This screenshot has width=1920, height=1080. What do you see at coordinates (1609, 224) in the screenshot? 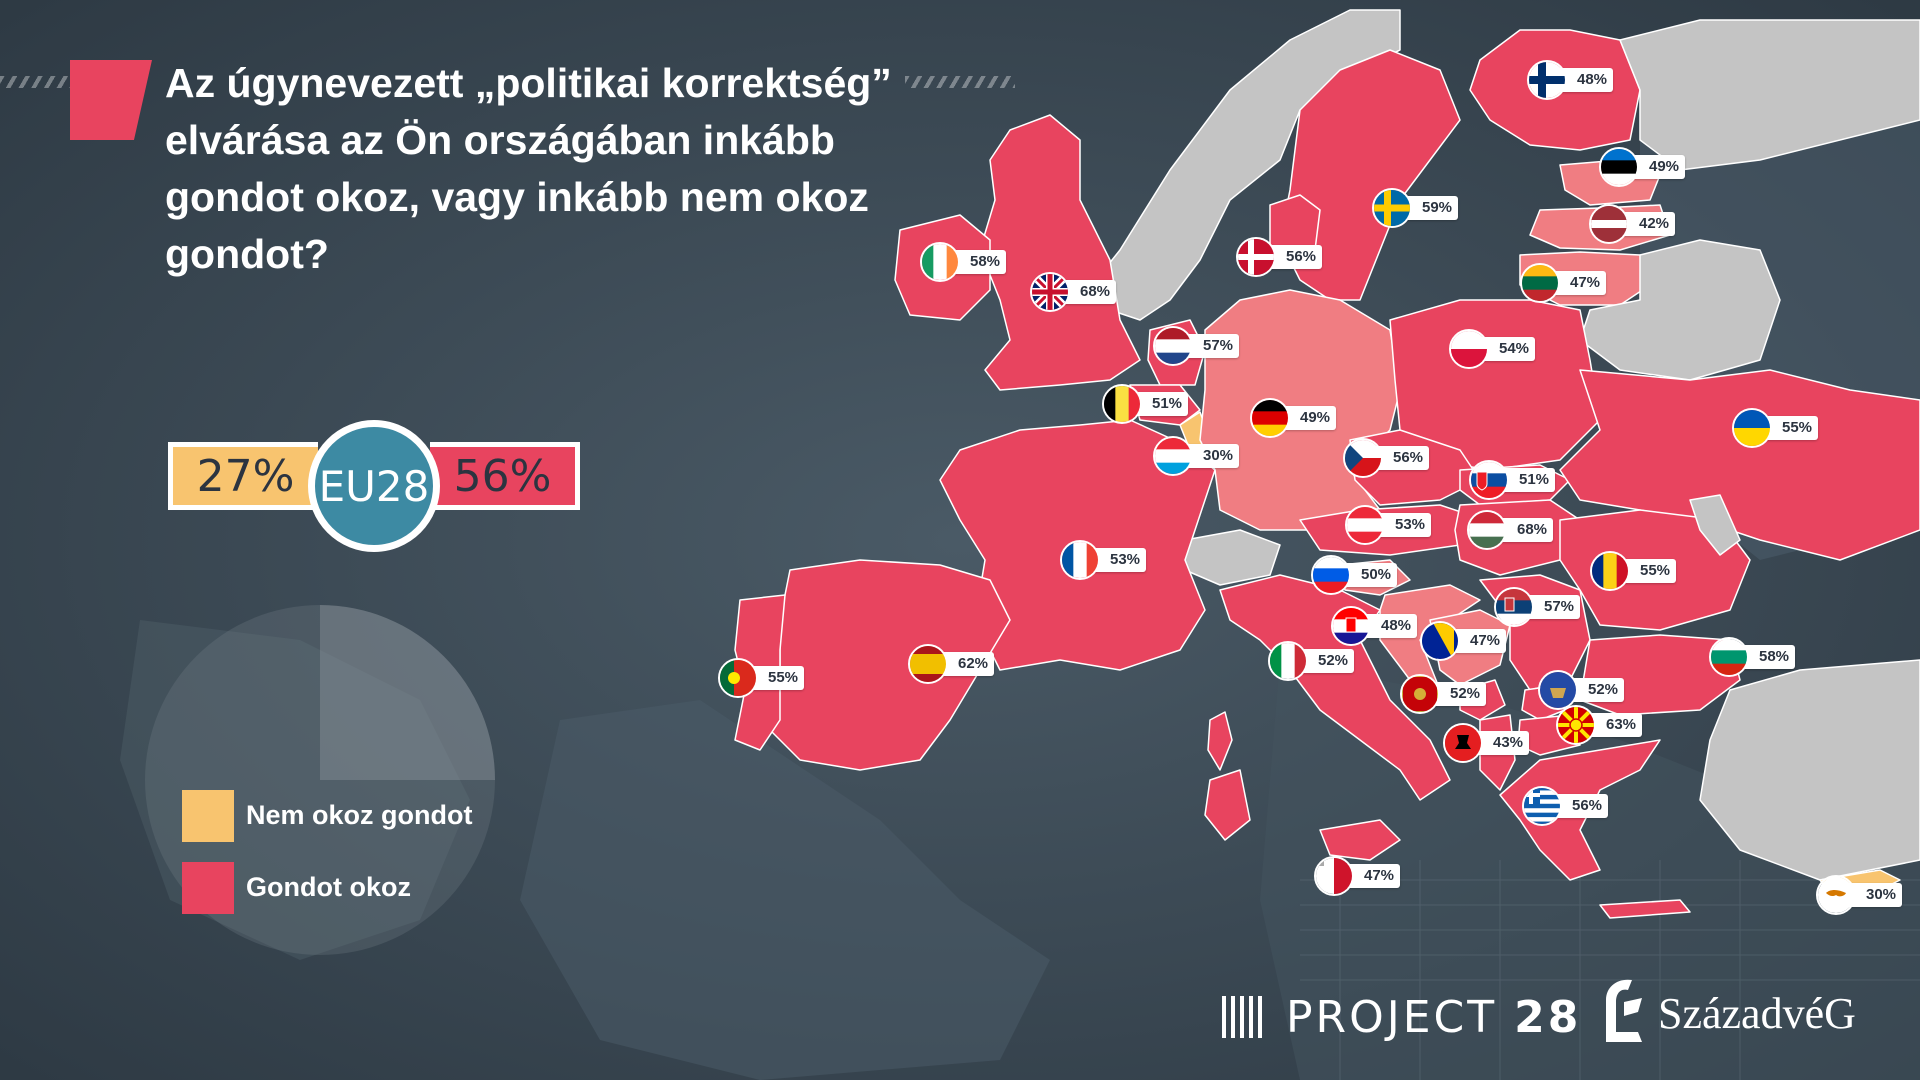
I see `flag-latvia-icon` at bounding box center [1609, 224].